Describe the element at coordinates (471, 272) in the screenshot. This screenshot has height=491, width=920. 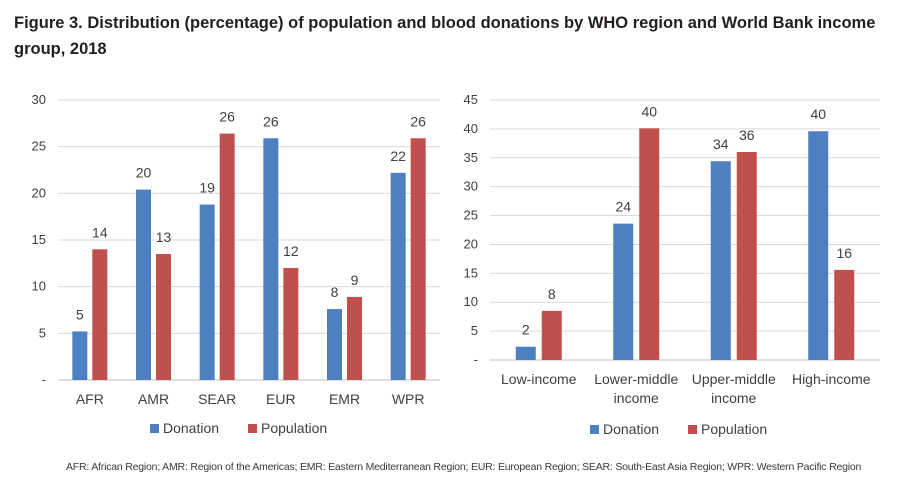
I see `right-chart-y-tick-label: 15` at that location.